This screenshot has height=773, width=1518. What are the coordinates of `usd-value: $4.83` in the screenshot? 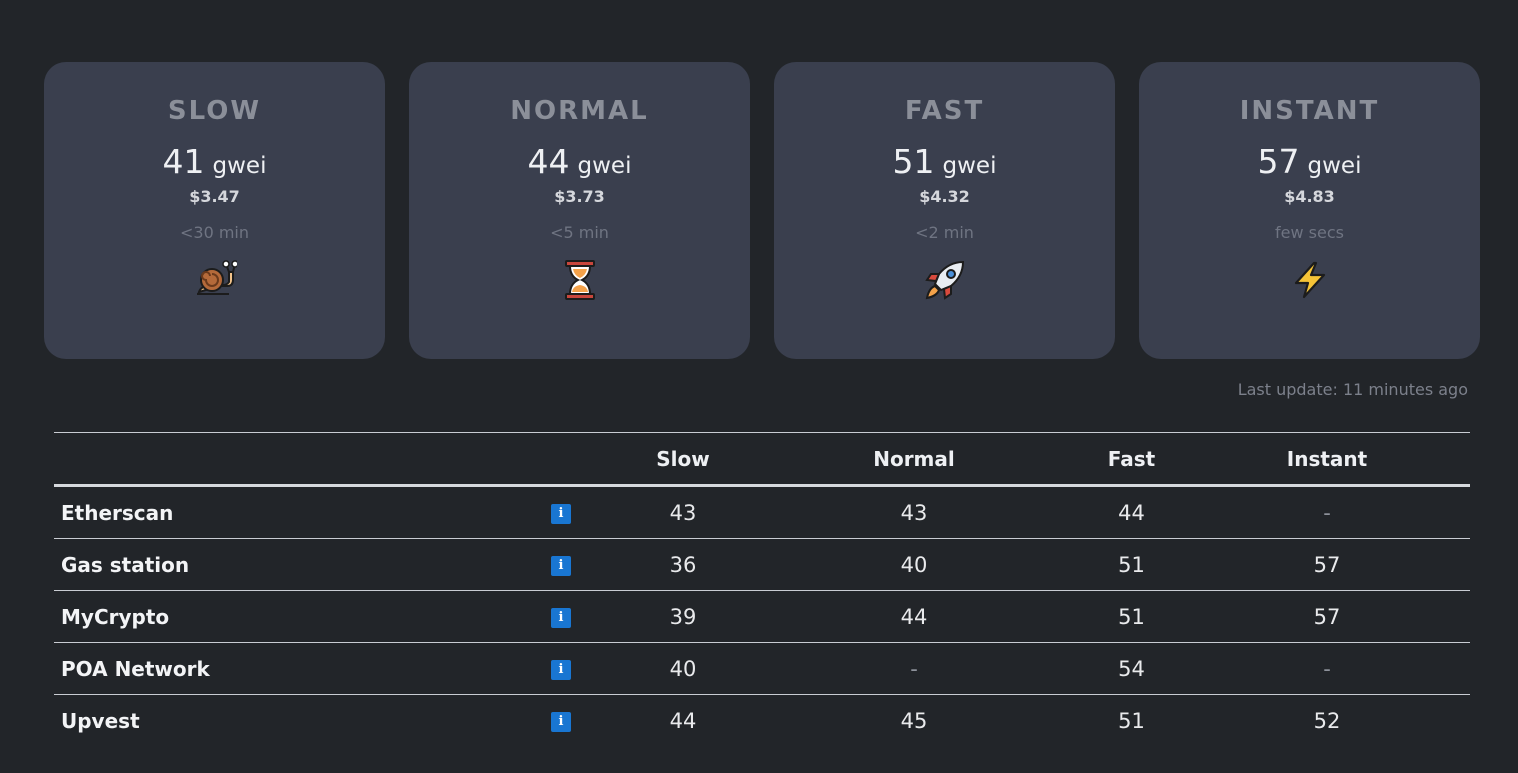 It's located at (1309, 196).